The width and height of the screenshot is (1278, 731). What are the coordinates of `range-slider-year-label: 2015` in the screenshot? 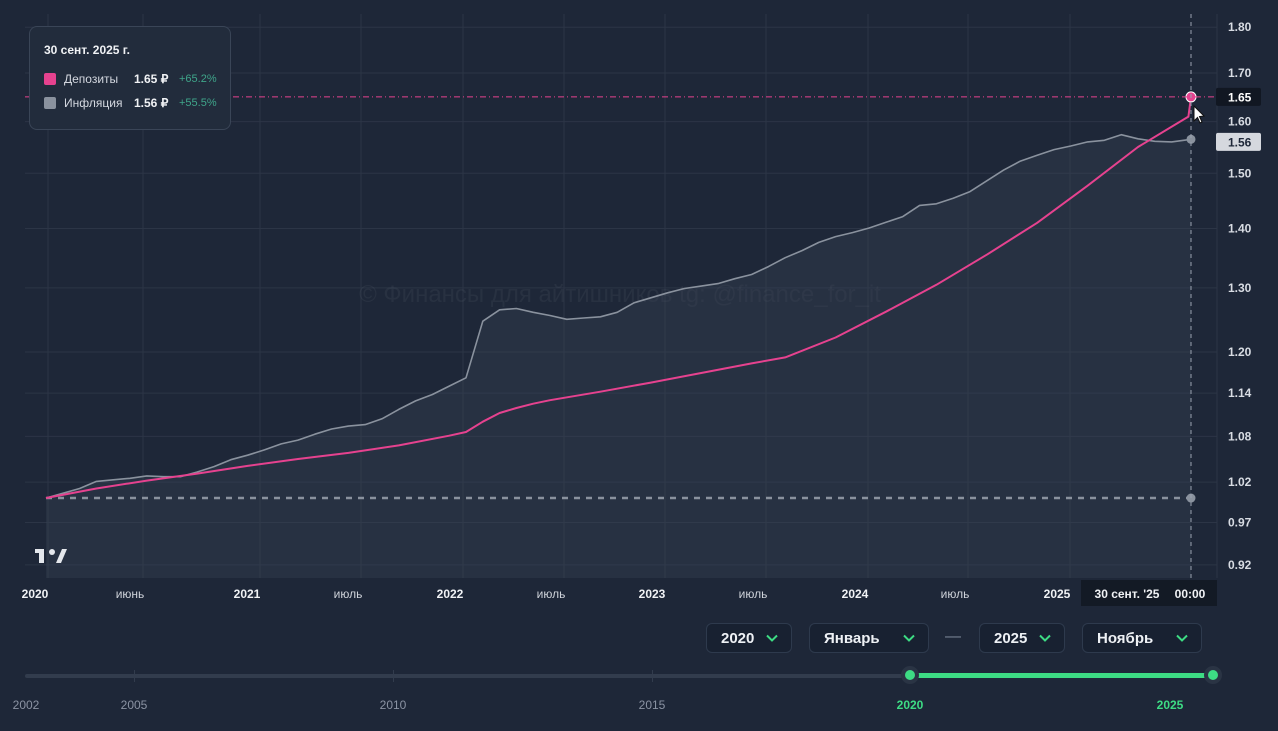 It's located at (652, 705).